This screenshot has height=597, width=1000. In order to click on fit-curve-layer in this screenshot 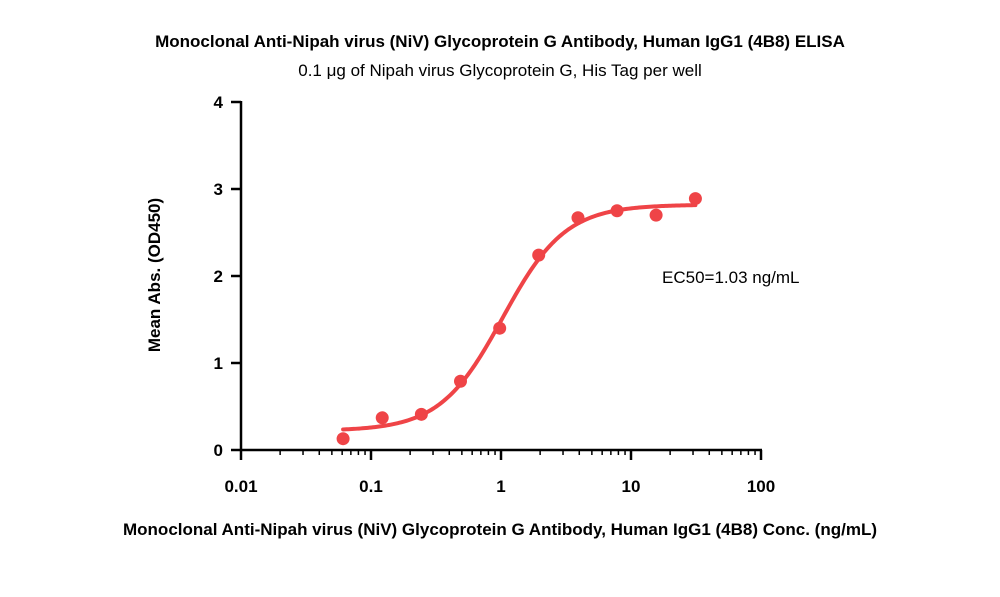, I will do `click(519, 317)`.